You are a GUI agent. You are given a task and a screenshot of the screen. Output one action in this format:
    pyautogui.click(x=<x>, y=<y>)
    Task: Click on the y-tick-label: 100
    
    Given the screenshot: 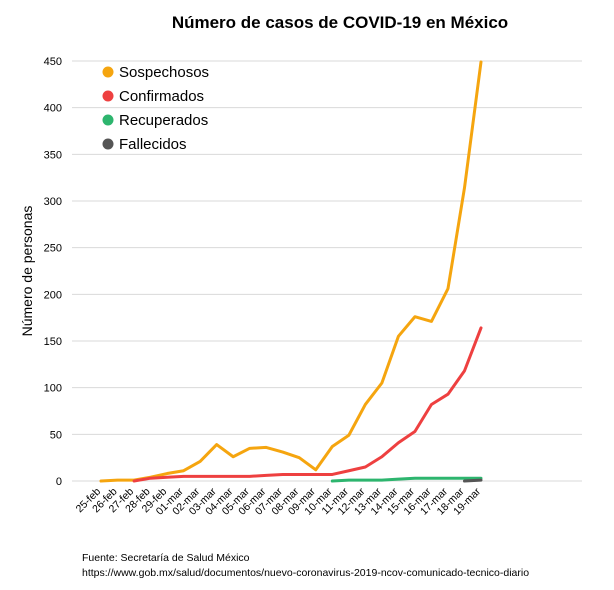 What is the action you would take?
    pyautogui.click(x=53, y=389)
    